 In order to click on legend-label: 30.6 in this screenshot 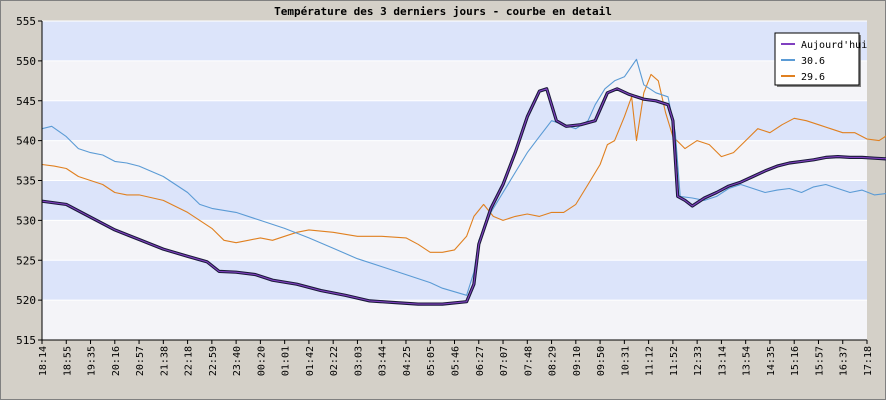, I will do `click(813, 61)`.